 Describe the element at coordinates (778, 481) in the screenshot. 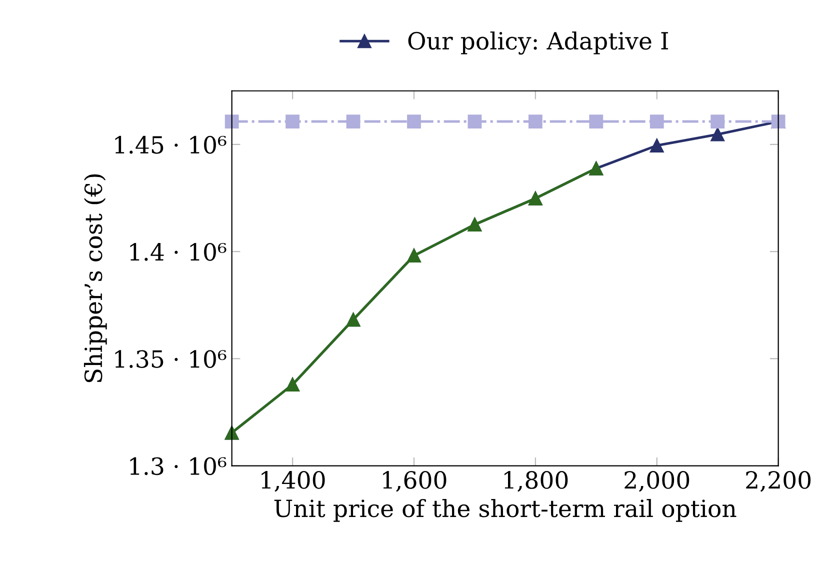

I see `x-tick-label: 2,200` at that location.